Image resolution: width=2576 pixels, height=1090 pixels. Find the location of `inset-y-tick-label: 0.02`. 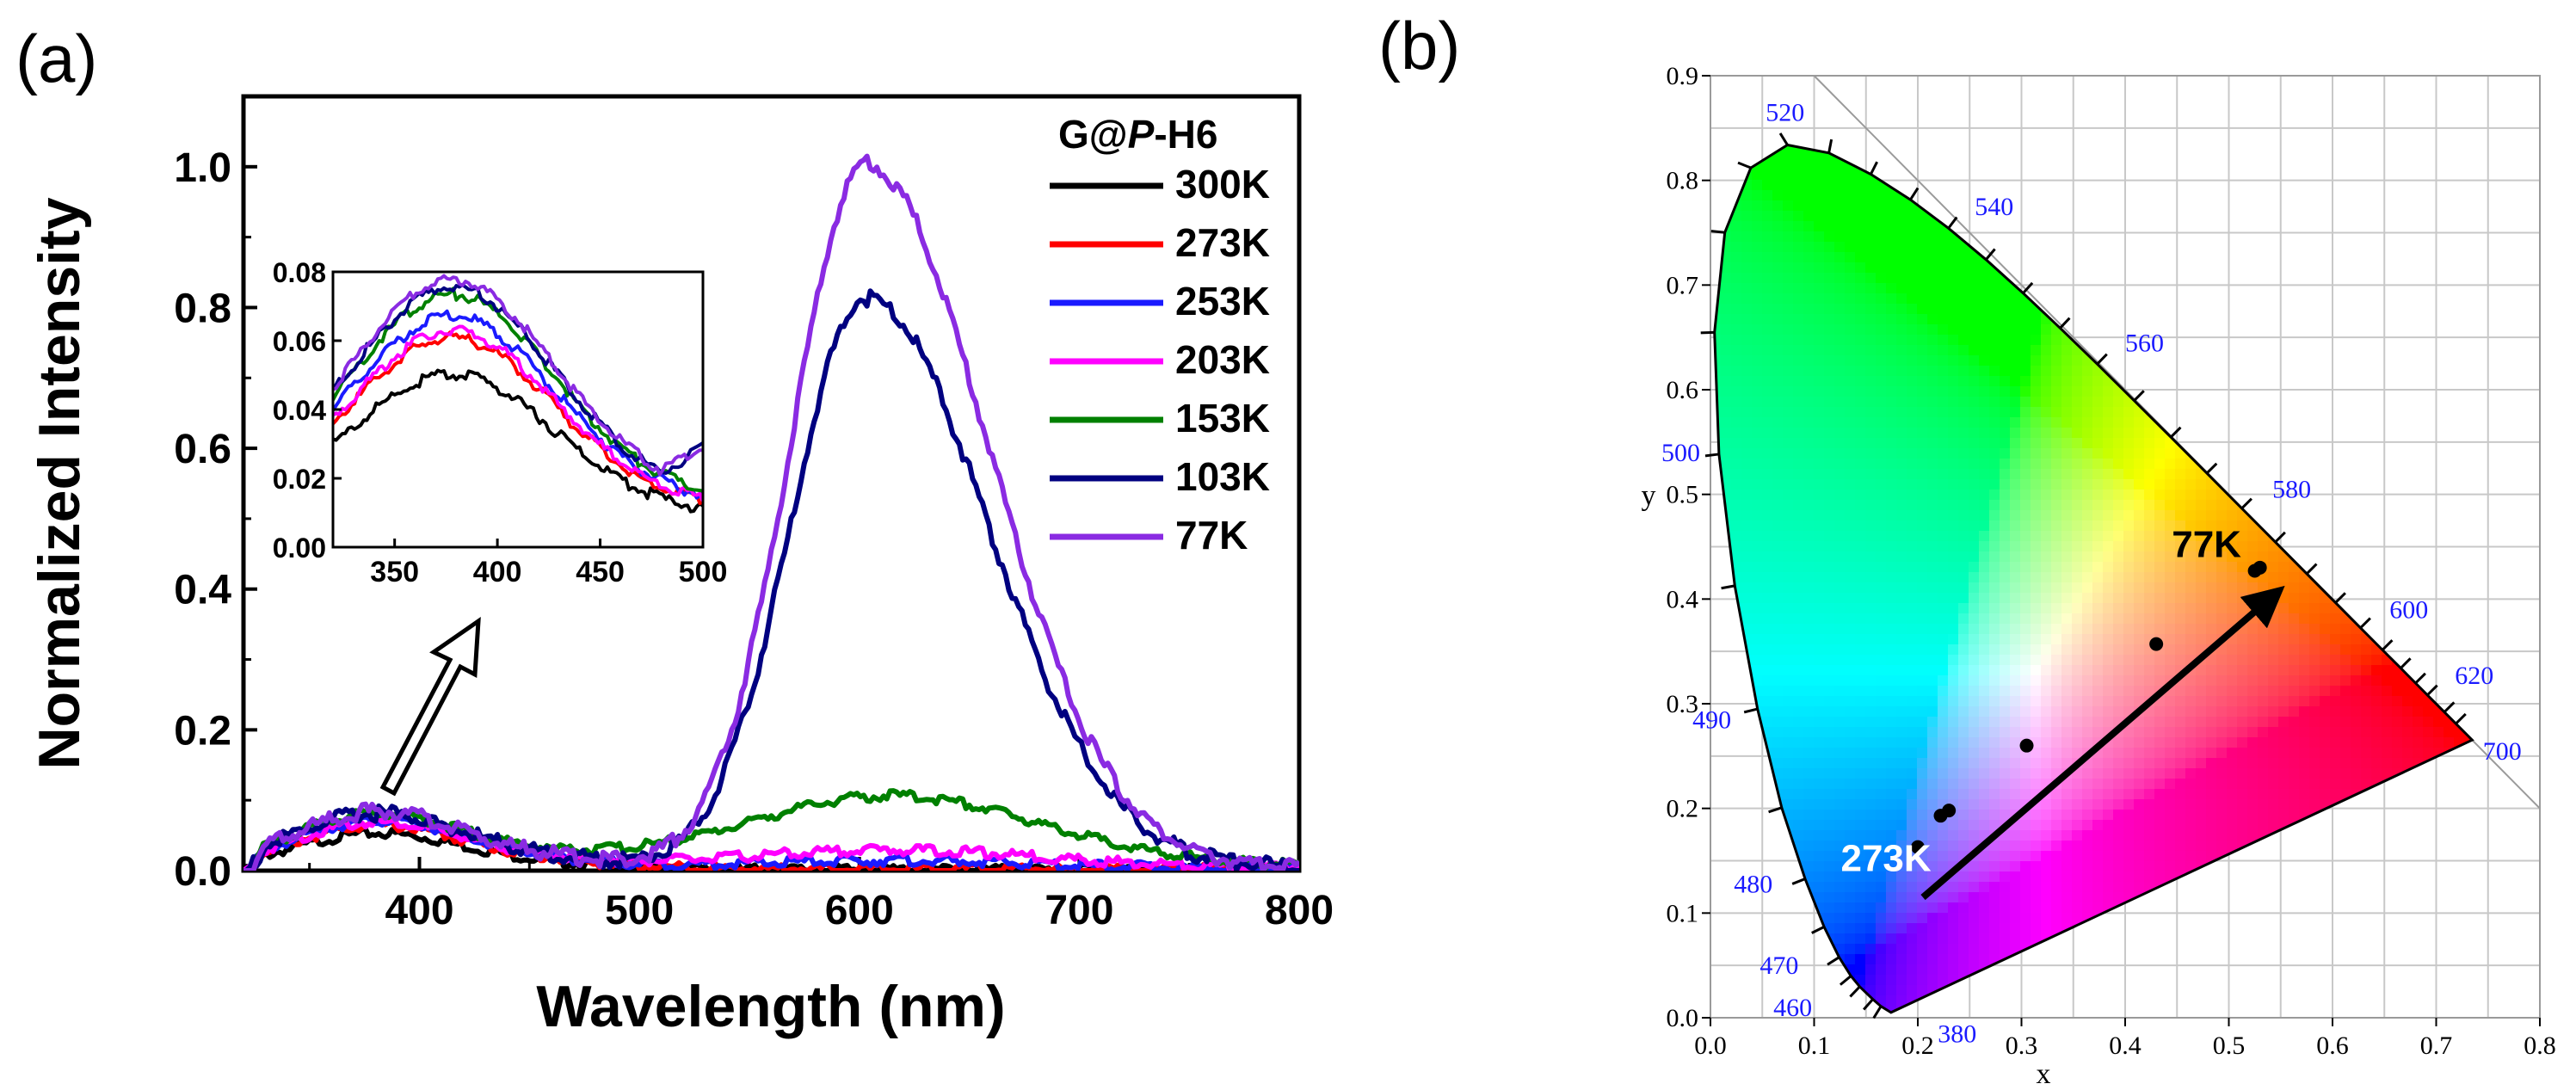

inset-y-tick-label: 0.02 is located at coordinates (299, 479).